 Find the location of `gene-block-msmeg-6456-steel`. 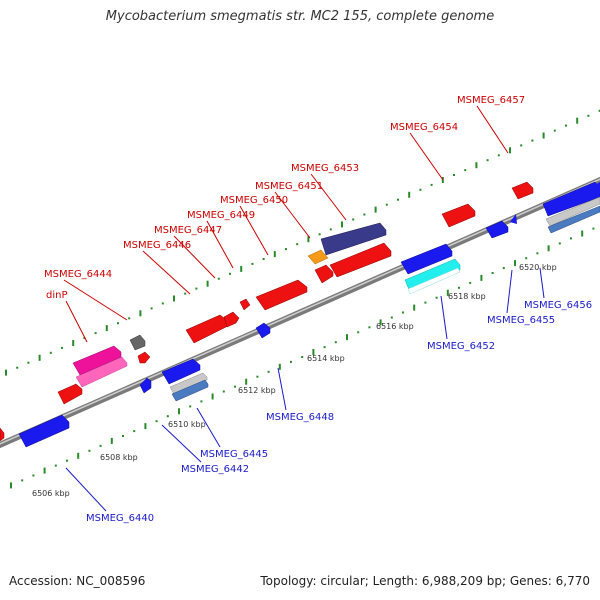

gene-block-msmeg-6456-steel is located at coordinates (573, 219).